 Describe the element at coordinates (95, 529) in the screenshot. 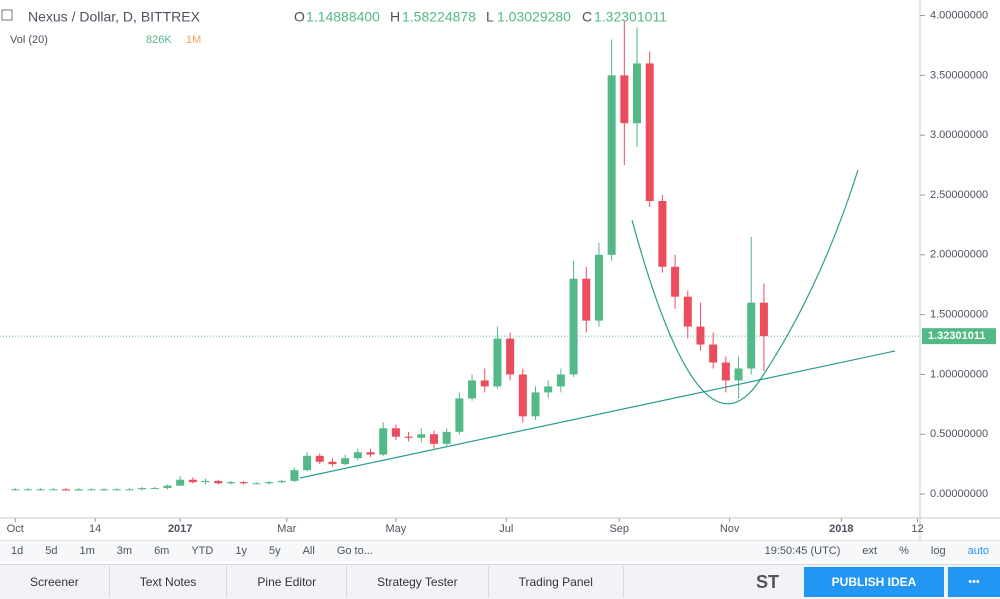

I see `x-tick-label: 14` at that location.